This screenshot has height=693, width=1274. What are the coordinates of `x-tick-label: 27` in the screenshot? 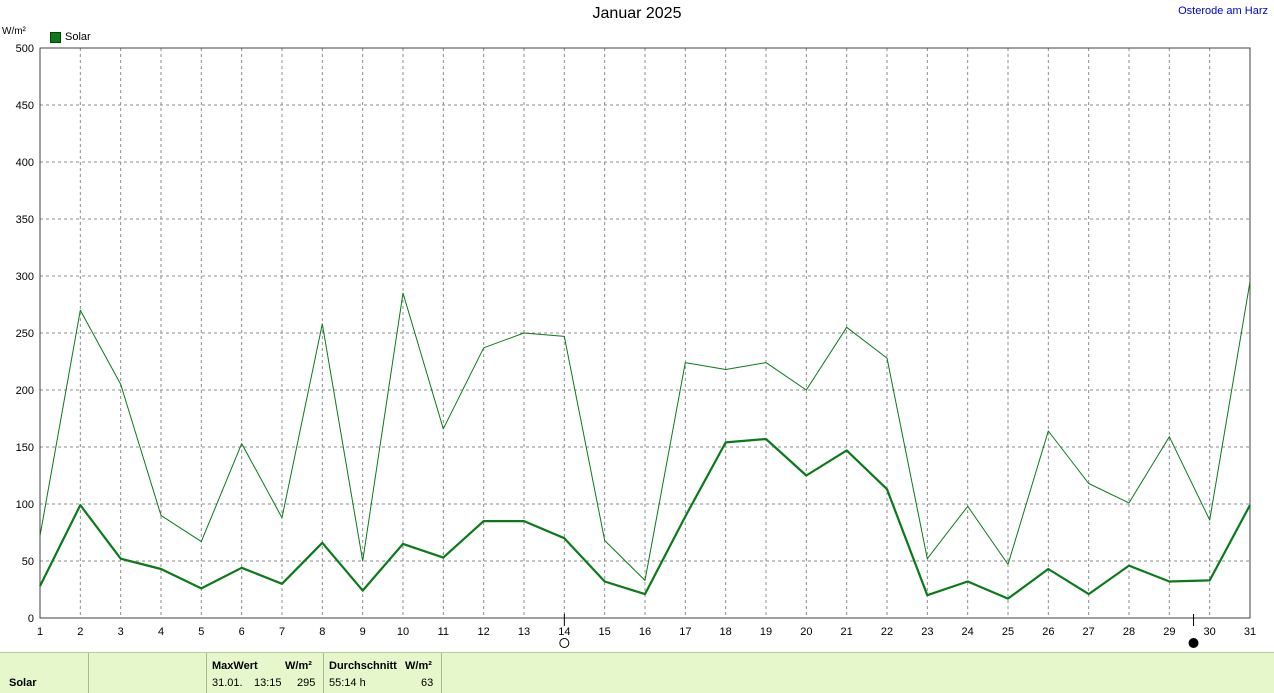 It's located at (1089, 632).